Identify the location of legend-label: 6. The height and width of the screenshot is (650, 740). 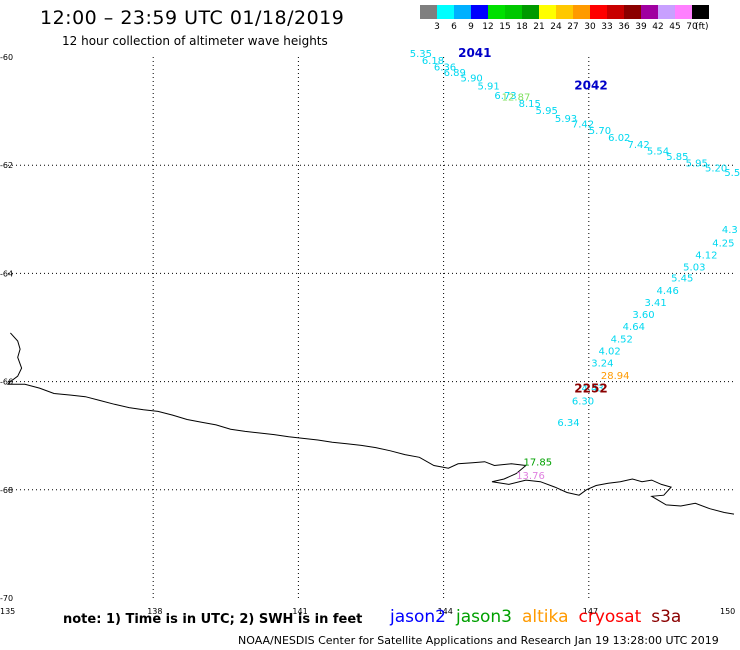
(454, 27).